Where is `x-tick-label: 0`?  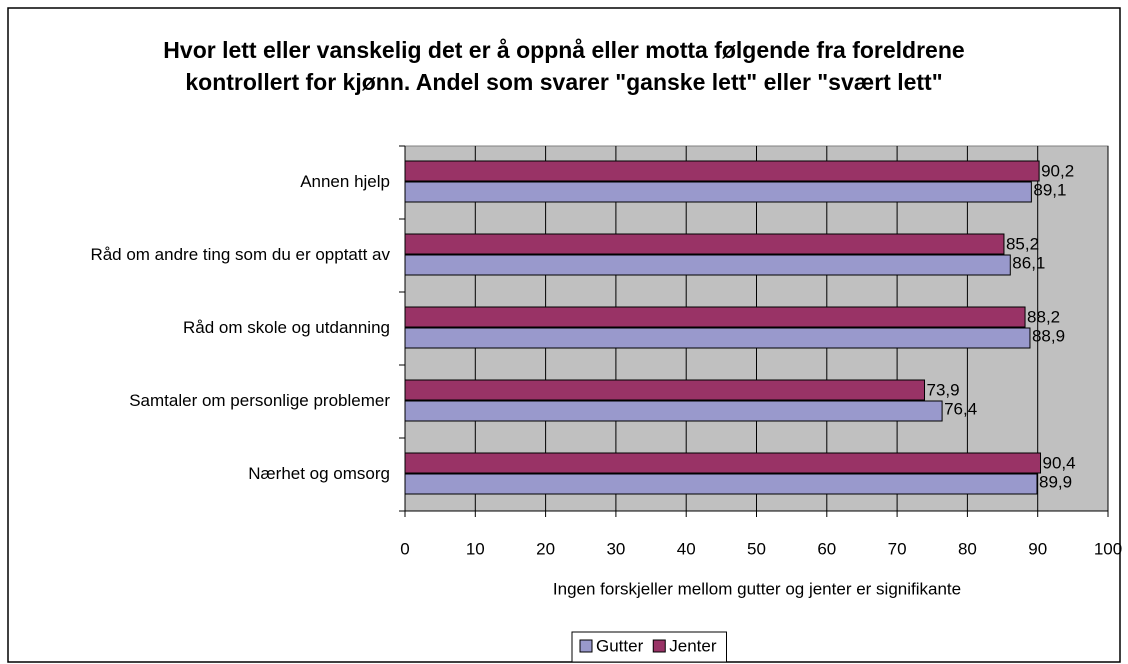
x-tick-label: 0 is located at coordinates (404, 548).